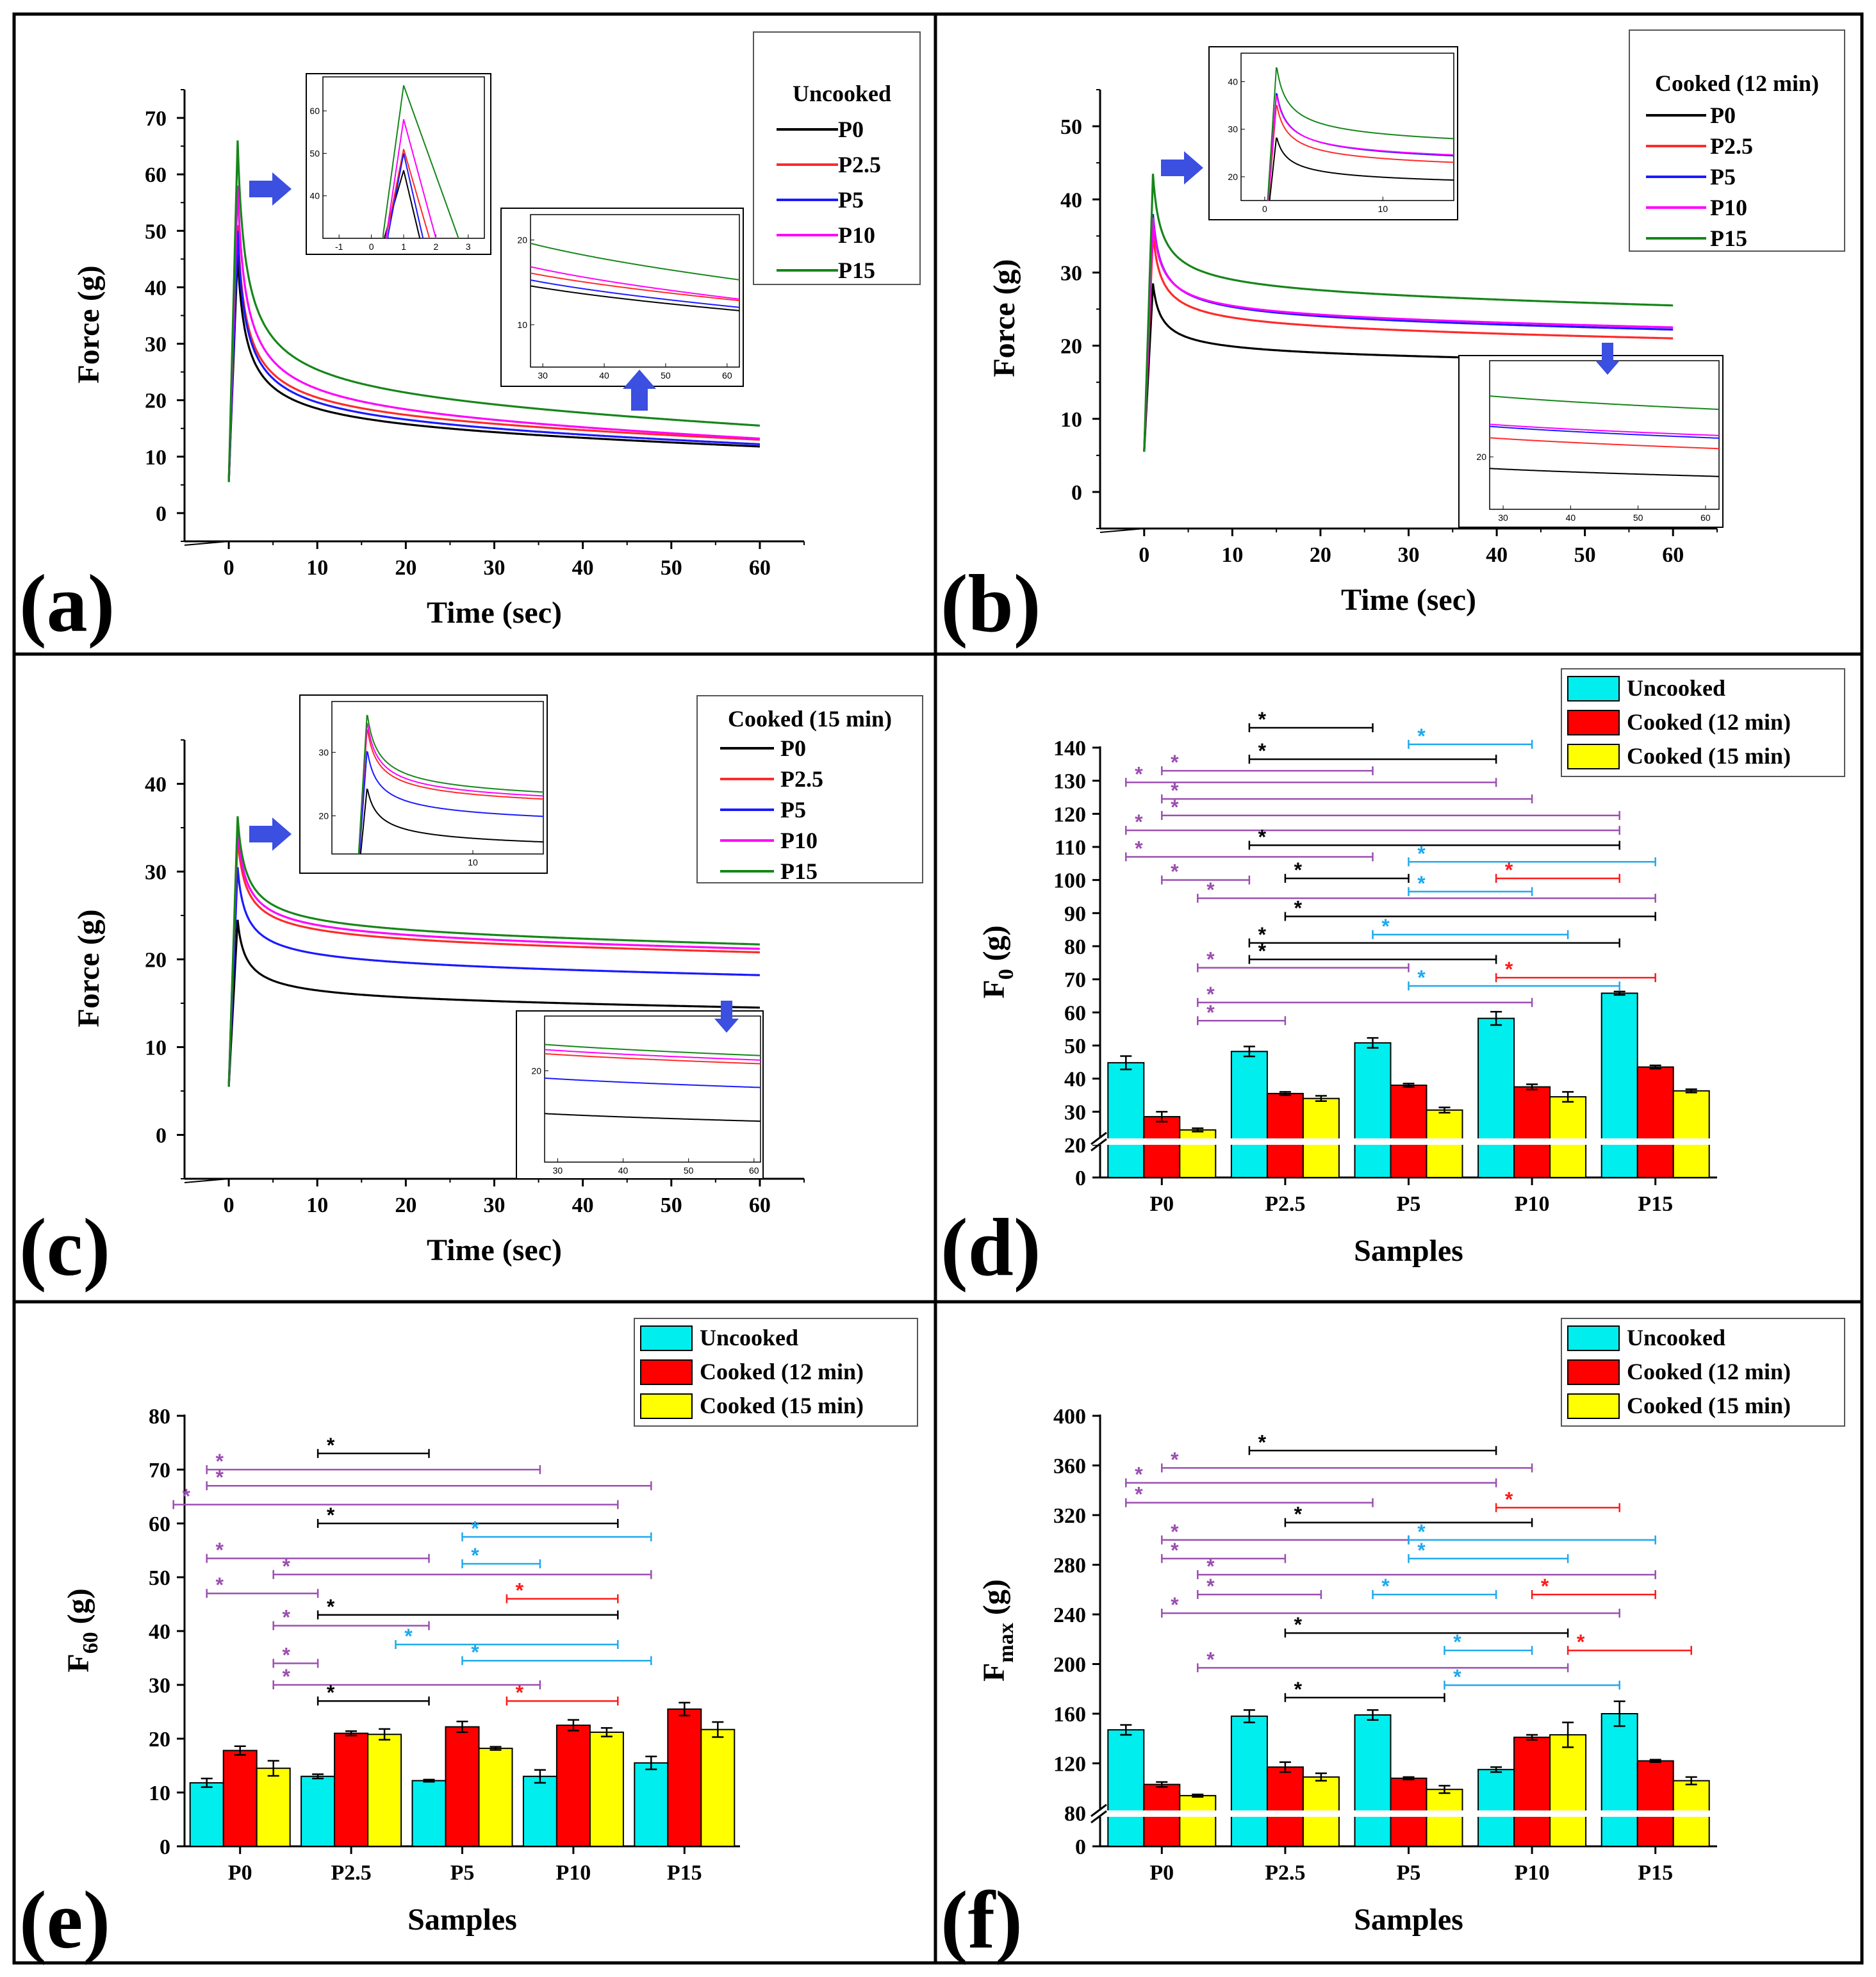  Describe the element at coordinates (405, 1205) in the screenshot. I see `x-tick-label: 20` at that location.